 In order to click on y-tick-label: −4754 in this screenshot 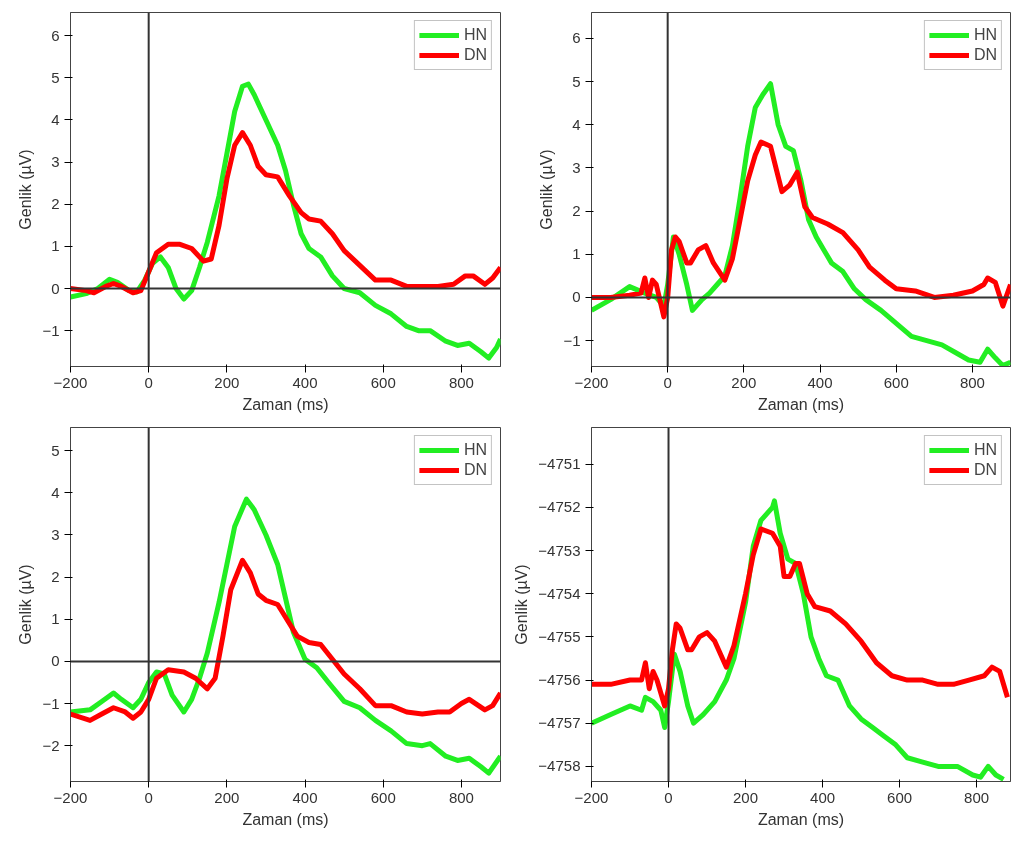, I will do `click(559, 593)`.